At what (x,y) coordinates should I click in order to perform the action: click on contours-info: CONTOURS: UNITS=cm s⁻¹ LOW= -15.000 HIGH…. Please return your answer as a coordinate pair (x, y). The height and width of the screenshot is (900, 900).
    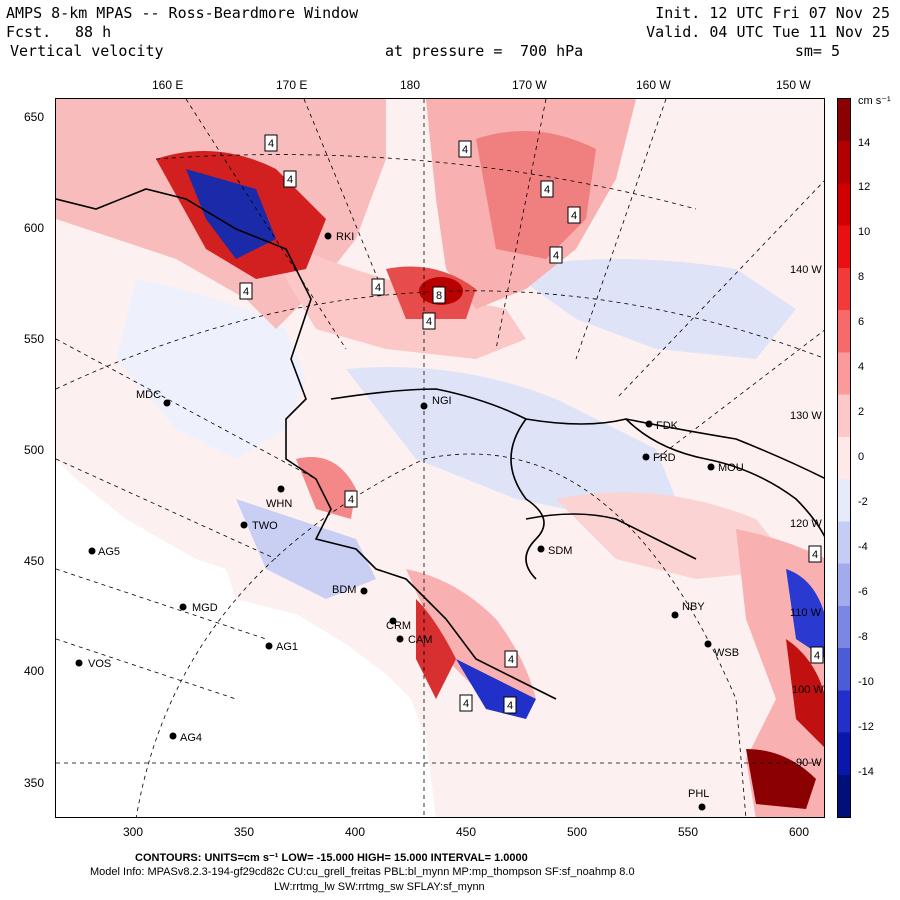
    Looking at the image, I should click on (331, 858).